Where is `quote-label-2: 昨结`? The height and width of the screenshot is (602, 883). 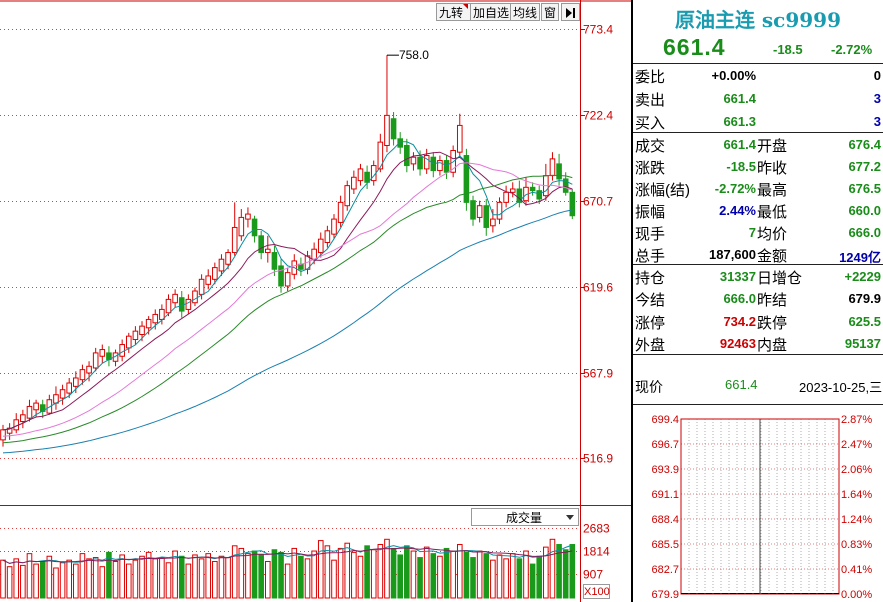 quote-label-2: 昨结 is located at coordinates (772, 300).